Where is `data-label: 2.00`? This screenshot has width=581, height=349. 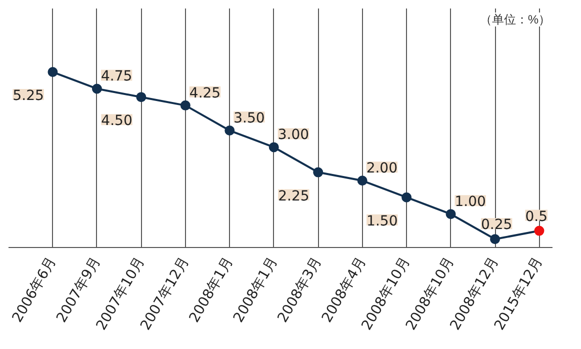 data-label: 2.00 is located at coordinates (382, 168).